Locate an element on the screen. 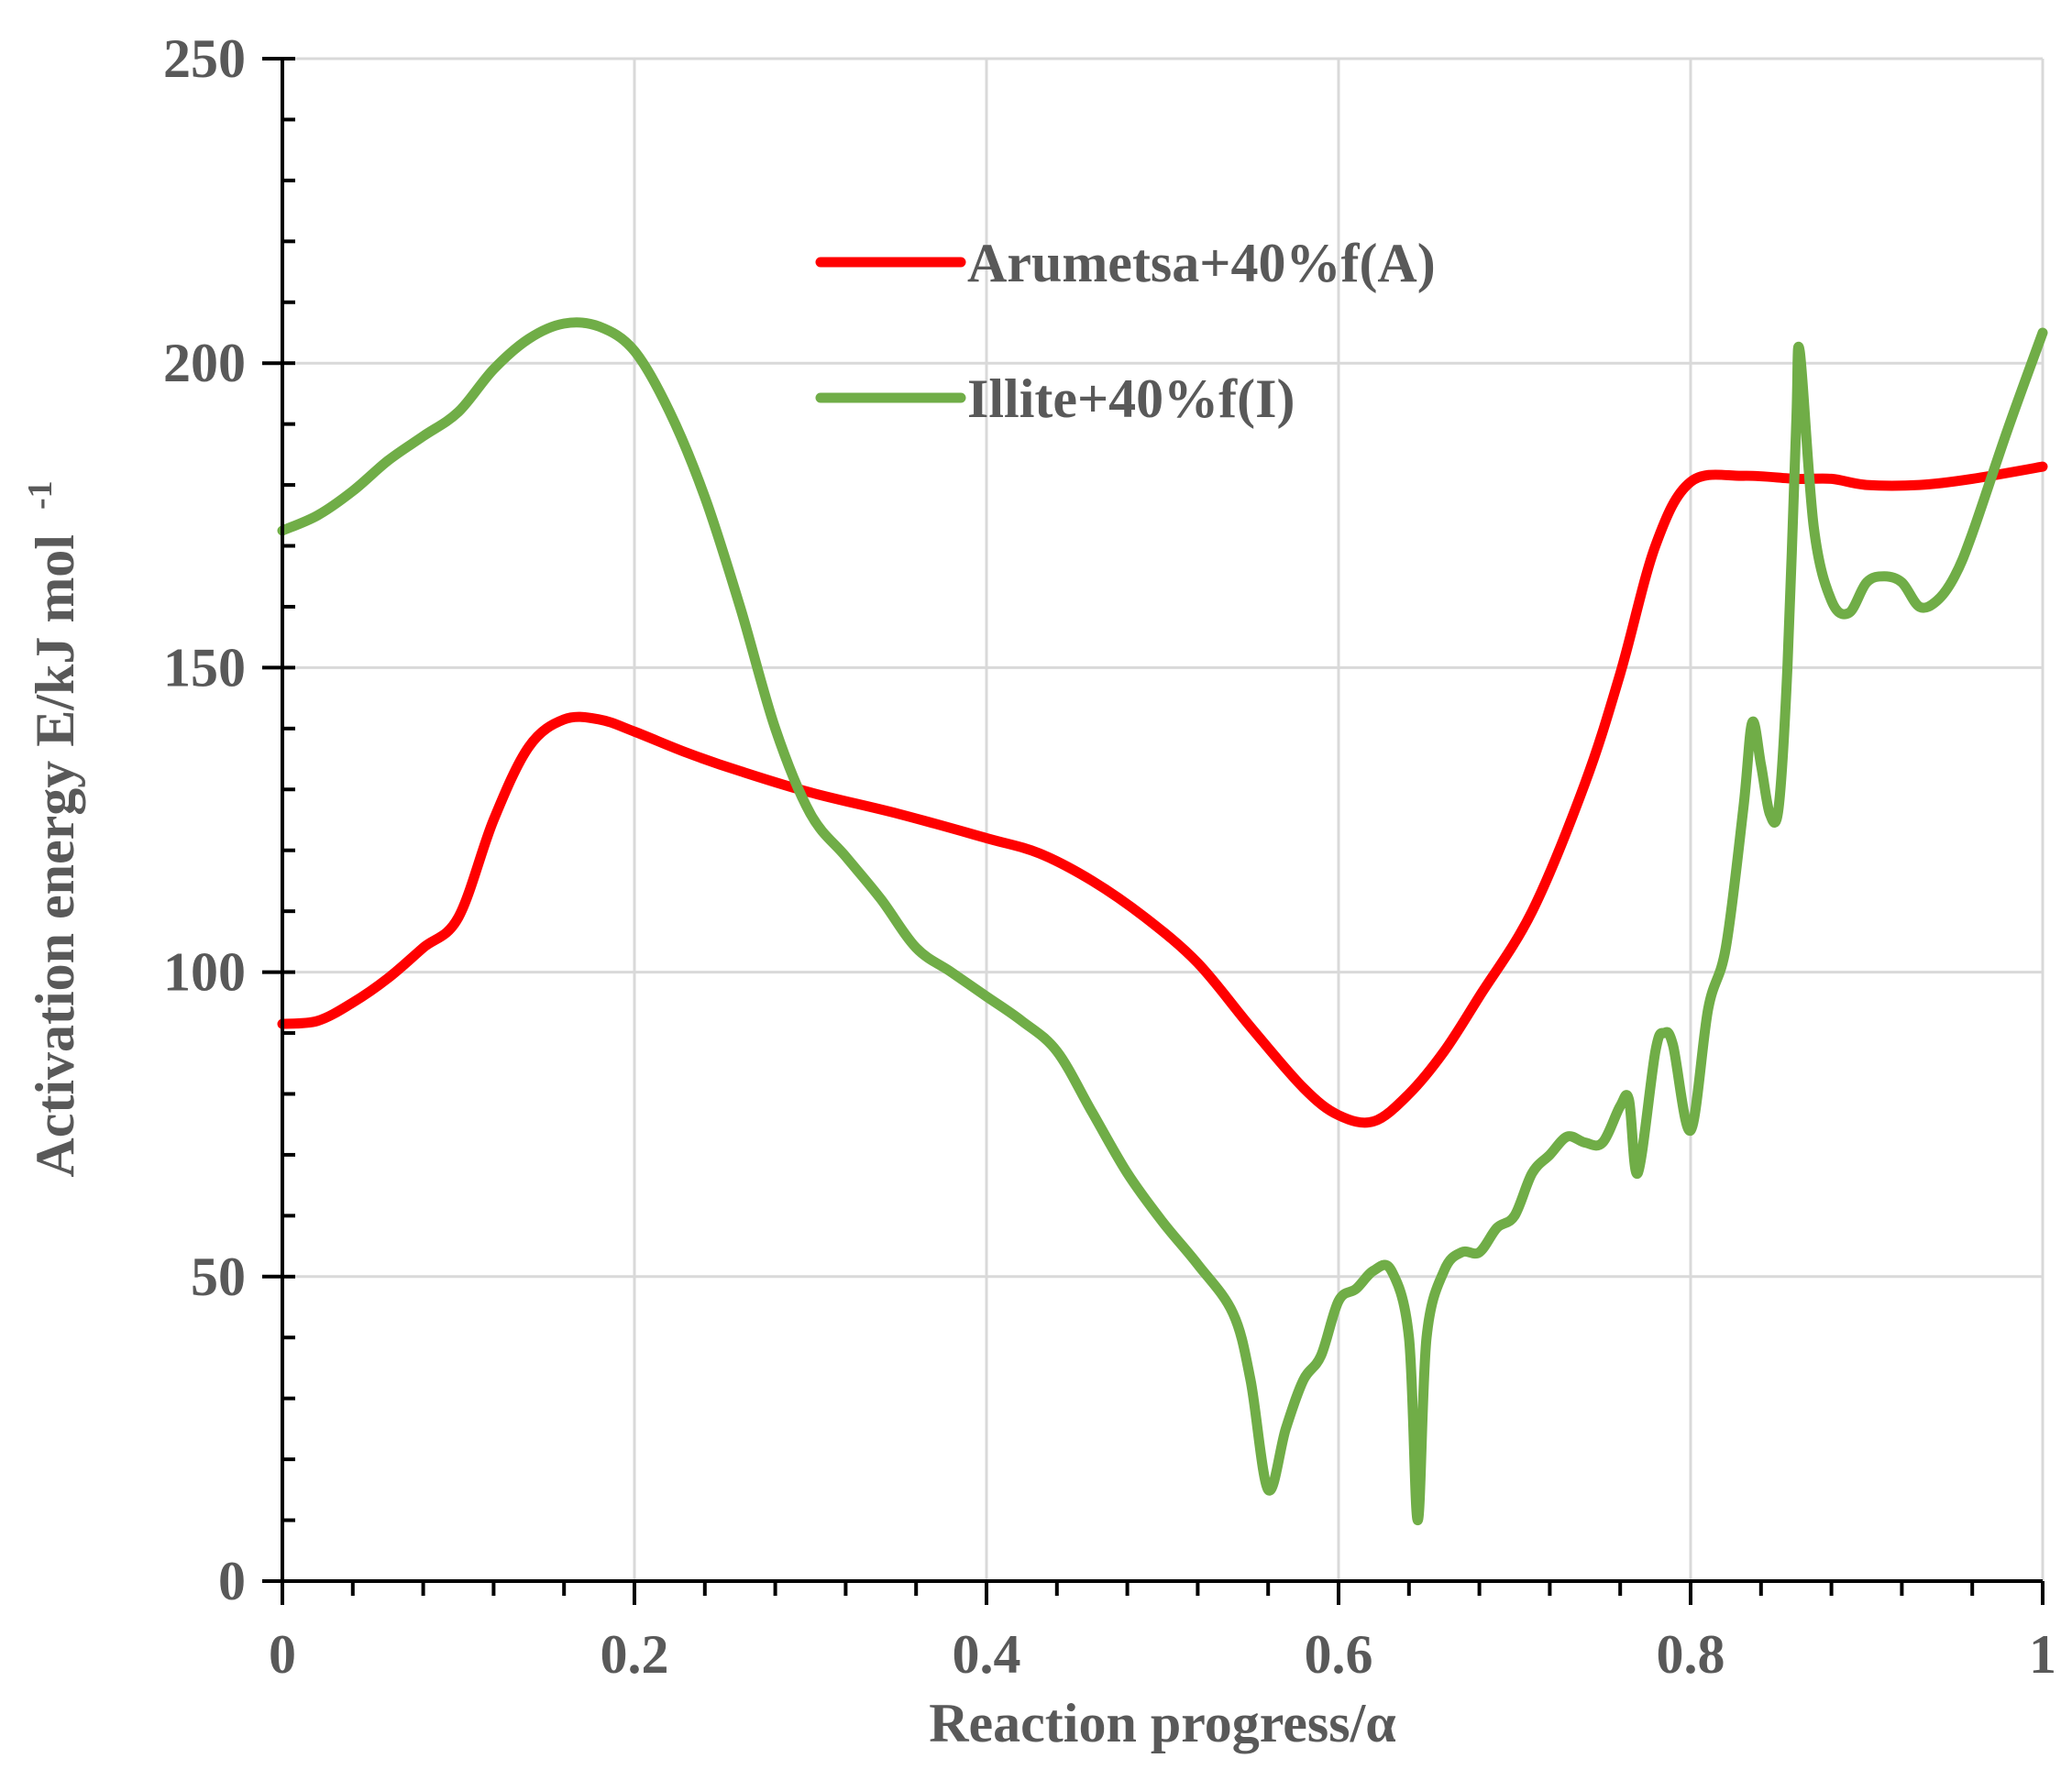  y-axis-title-superscript: -1 is located at coordinates (40, 495).